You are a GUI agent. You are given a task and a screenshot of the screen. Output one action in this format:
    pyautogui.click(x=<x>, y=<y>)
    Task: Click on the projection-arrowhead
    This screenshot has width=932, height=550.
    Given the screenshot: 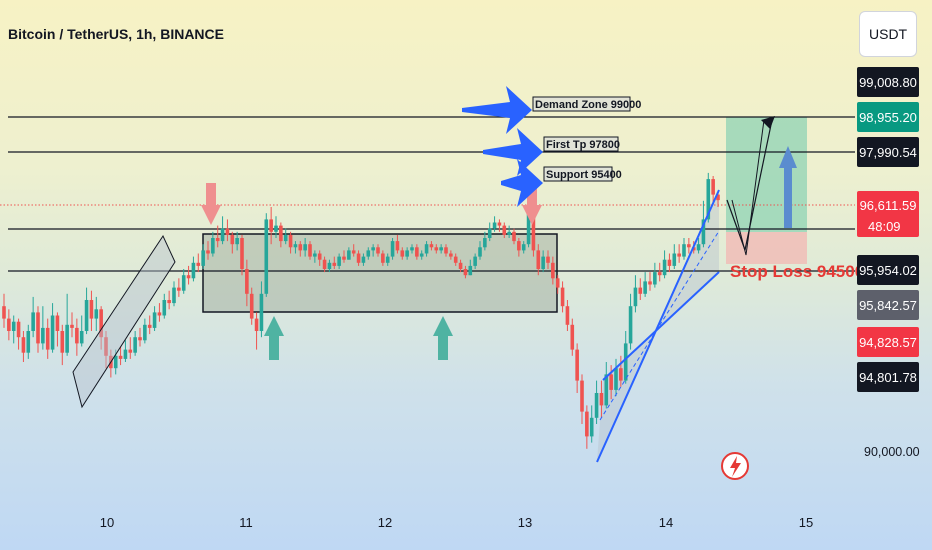 What is the action you would take?
    pyautogui.click(x=768, y=122)
    